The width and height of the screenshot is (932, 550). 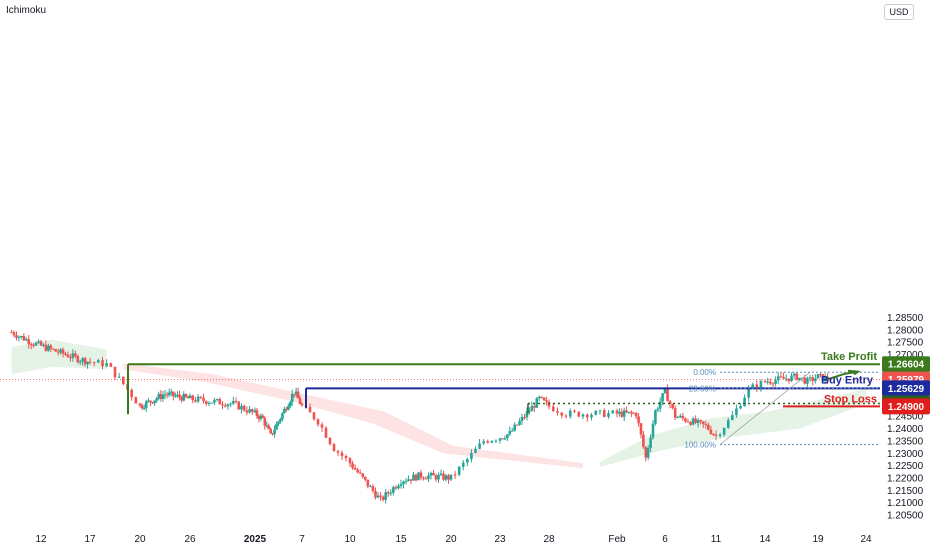 I want to click on up-arrowhead-icon, so click(x=854, y=372).